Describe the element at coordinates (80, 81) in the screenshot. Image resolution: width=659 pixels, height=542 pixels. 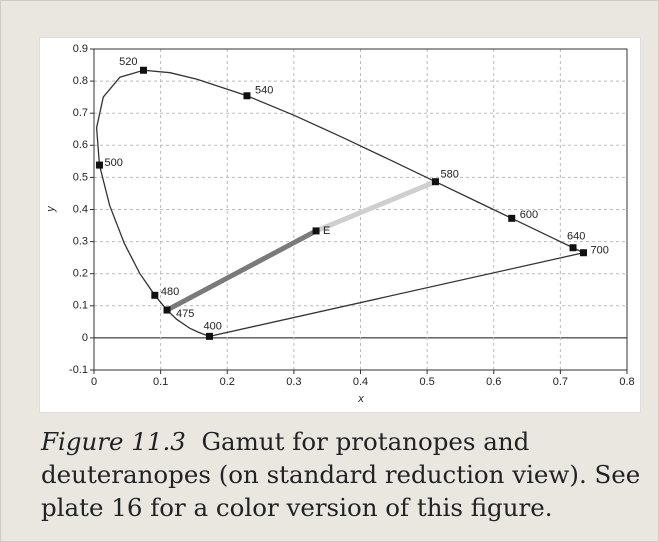
I see `y-tick-label: 0.8` at that location.